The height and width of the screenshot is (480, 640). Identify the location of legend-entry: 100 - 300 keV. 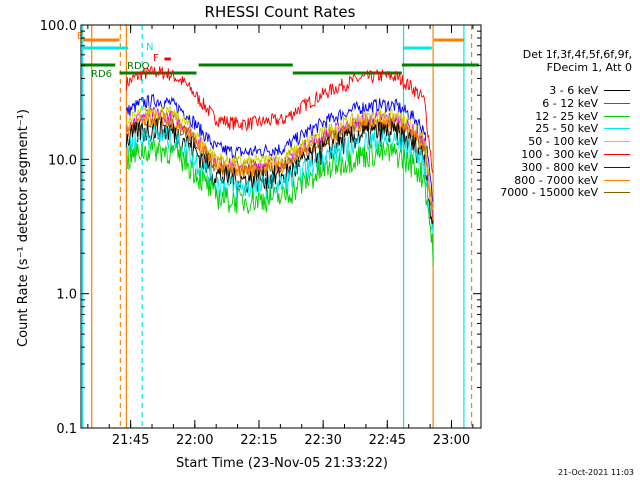
(575, 154).